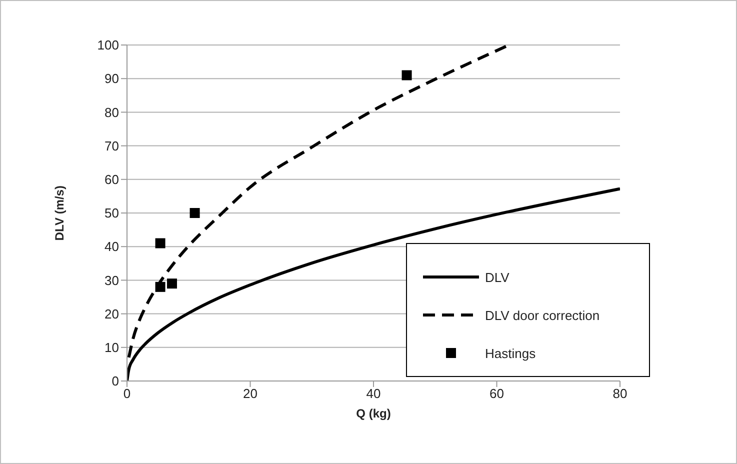 This screenshot has width=737, height=464. Describe the element at coordinates (111, 213) in the screenshot. I see `y-tick-label: 50` at that location.